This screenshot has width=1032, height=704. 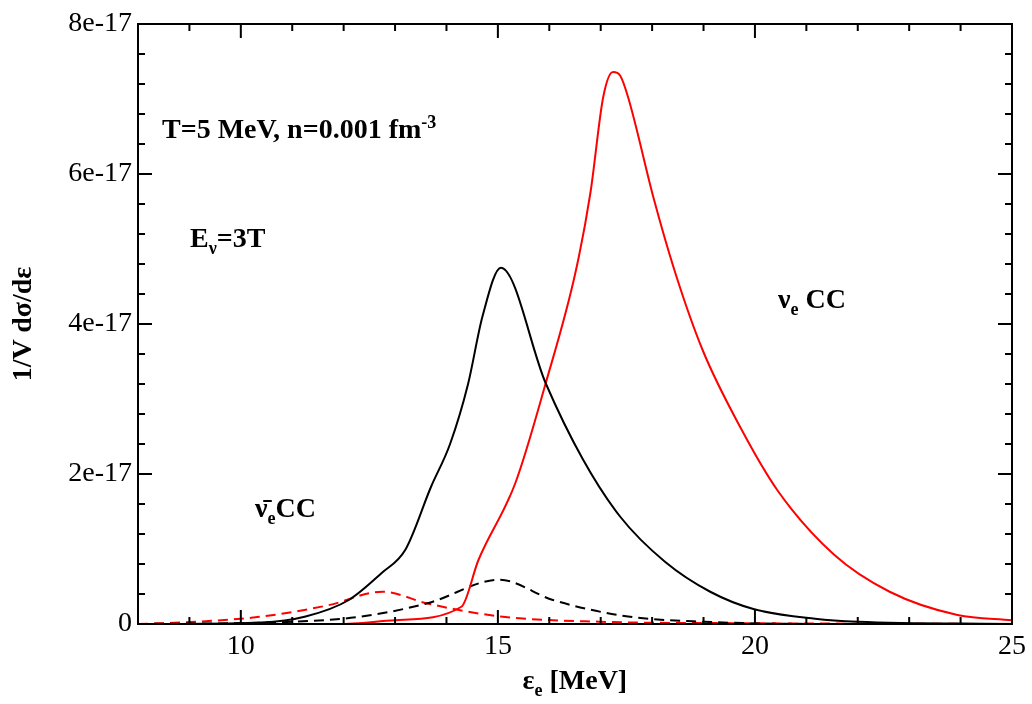 I want to click on y-tick-label: 2e-17, so click(x=100, y=472).